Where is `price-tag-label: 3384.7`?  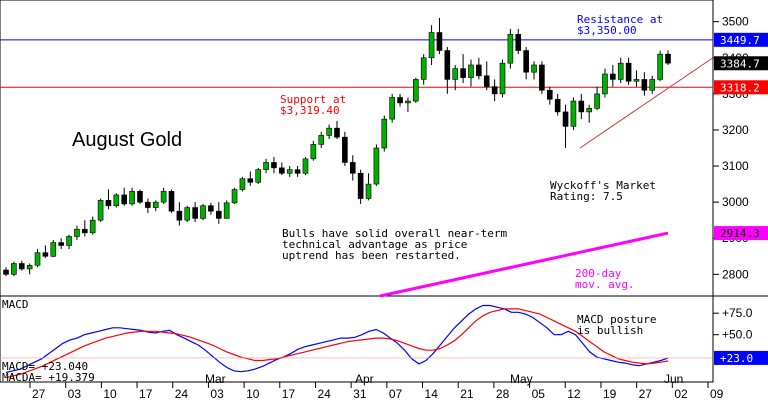
price-tag-label: 3384.7 is located at coordinates (740, 63).